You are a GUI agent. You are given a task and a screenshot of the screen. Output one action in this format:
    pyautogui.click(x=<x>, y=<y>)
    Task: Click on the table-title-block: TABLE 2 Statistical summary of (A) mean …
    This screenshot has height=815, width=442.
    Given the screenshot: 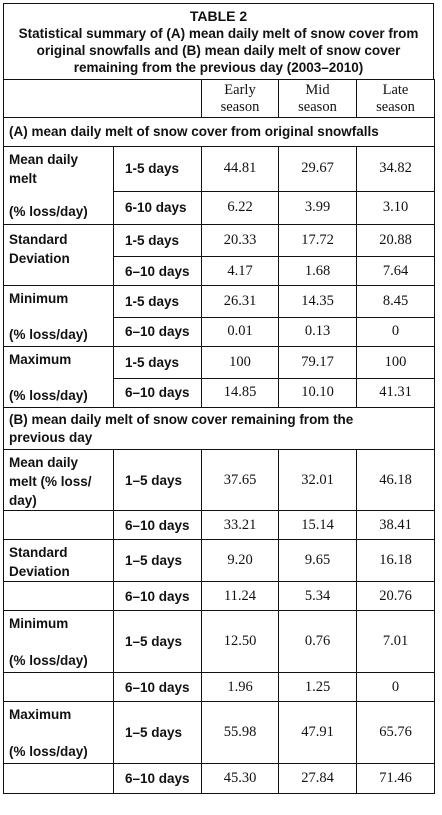 What is the action you would take?
    pyautogui.click(x=218, y=41)
    